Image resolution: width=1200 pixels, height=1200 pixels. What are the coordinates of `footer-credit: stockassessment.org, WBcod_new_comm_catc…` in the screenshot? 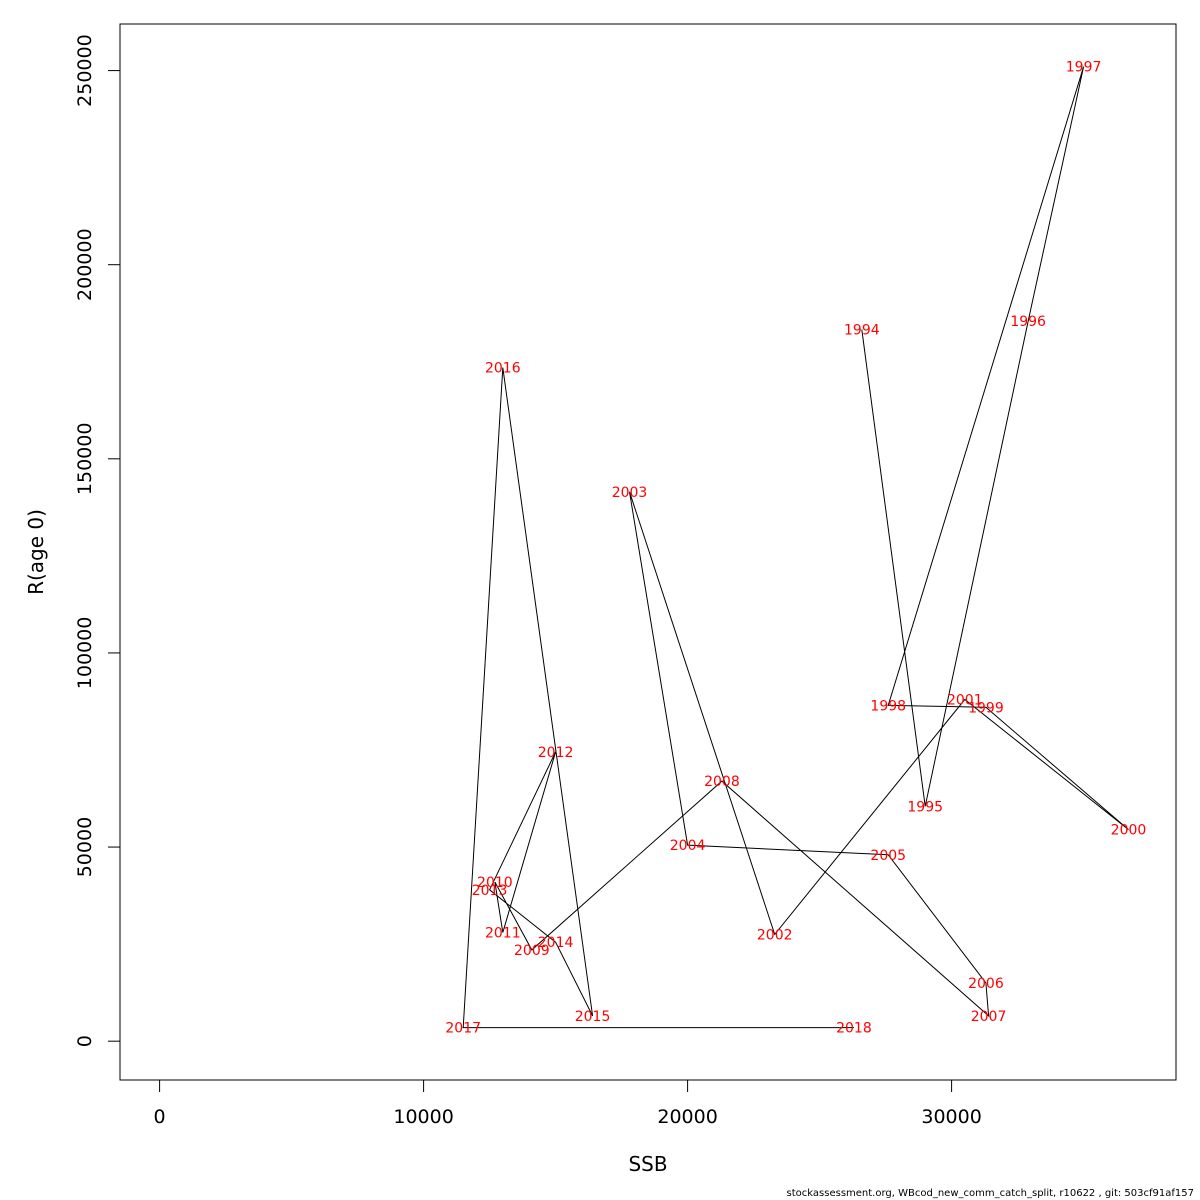 It's located at (990, 1193).